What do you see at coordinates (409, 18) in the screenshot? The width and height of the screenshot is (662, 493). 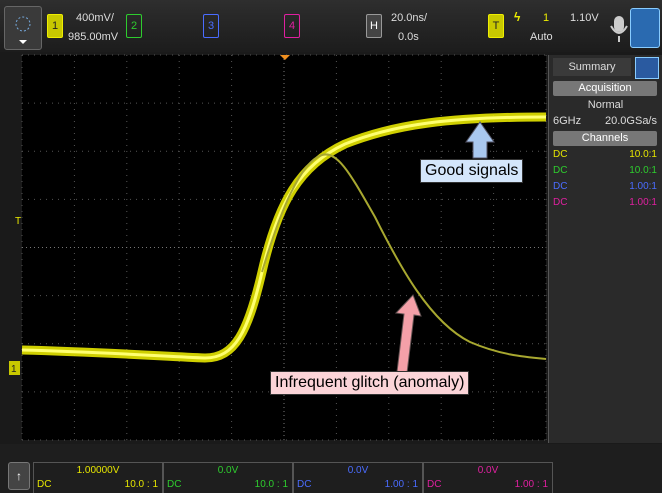 I see `horizontal-scale: 20.0ns/` at bounding box center [409, 18].